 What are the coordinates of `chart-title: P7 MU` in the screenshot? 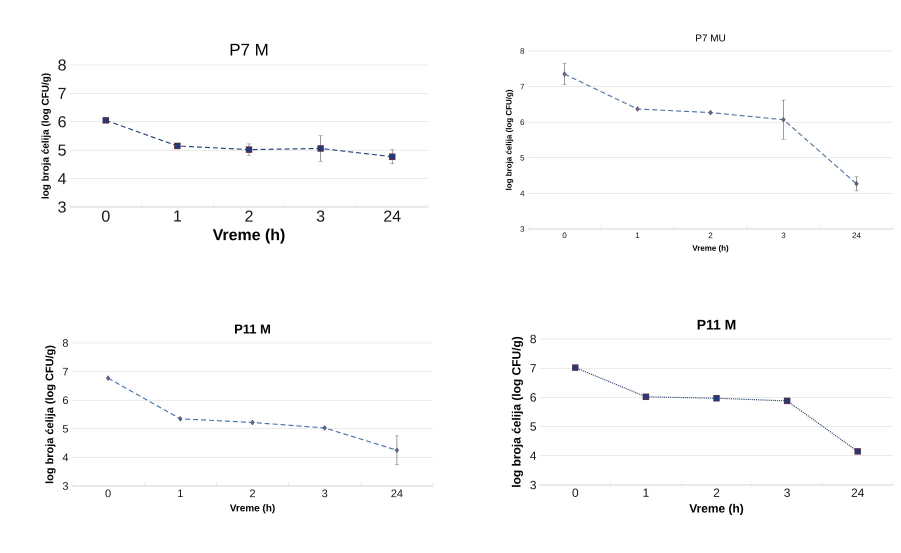 It's located at (710, 38).